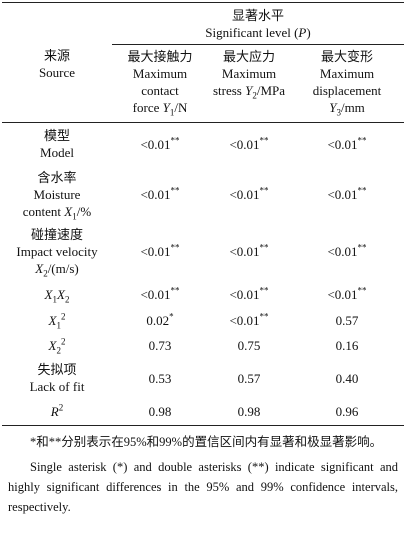 The width and height of the screenshot is (406, 538). I want to click on text-segment: 0.16, so click(347, 345).